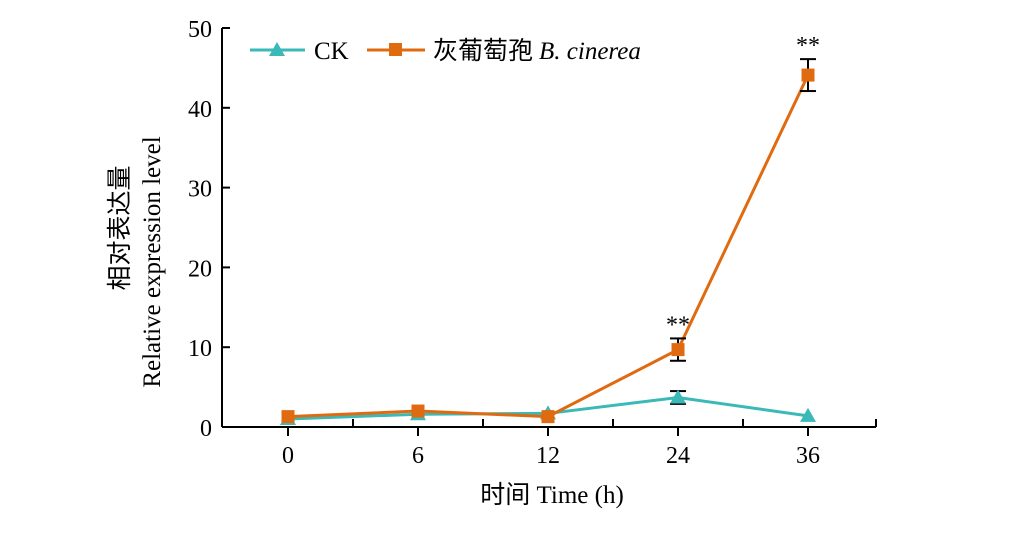 Image resolution: width=1016 pixels, height=550 pixels. I want to click on x-tick-label-0: 0, so click(288, 456).